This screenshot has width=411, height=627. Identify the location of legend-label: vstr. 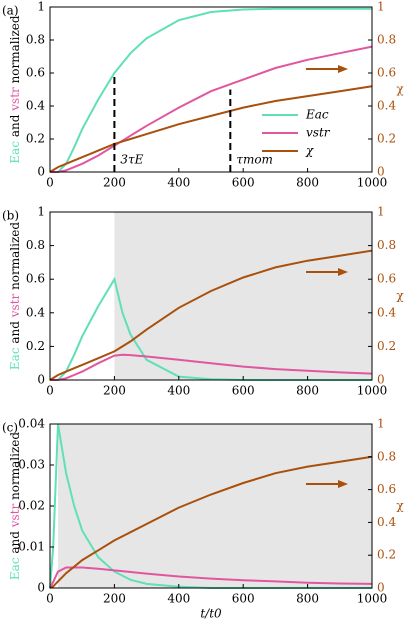
(318, 133).